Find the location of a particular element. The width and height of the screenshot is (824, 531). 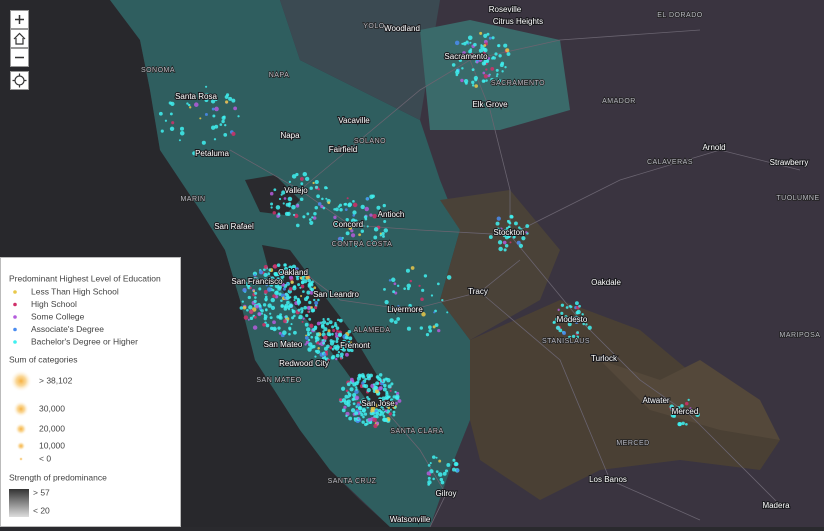

strength-title: Strength of predominance is located at coordinates (58, 477).